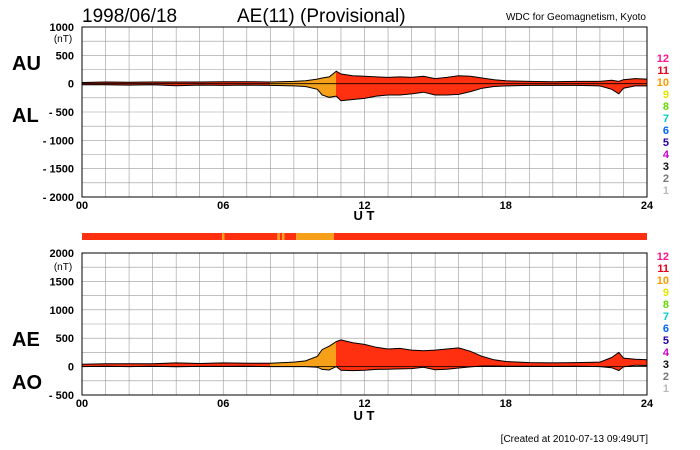  I want to click on ae-ao-x-tick-label: 24, so click(647, 404).